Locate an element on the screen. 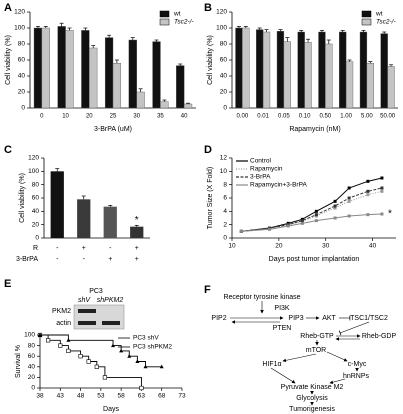 The height and width of the screenshot is (414, 403). pathway-node: PIP3 is located at coordinates (295, 318).